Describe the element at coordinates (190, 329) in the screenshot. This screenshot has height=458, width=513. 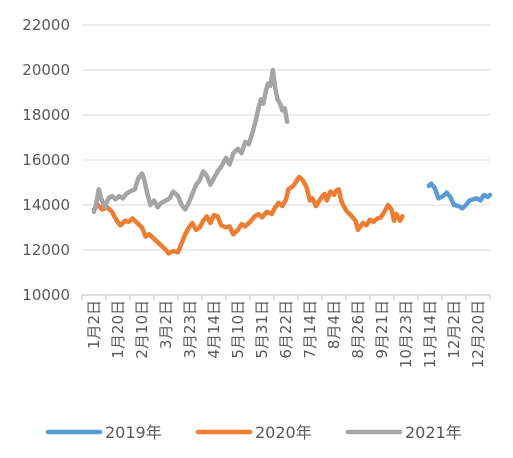
I see `x-tick-label: 3月23日` at that location.